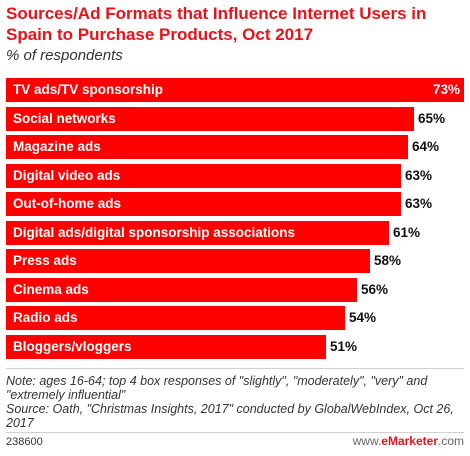  I want to click on category-label: Cinema ads, so click(51, 289).